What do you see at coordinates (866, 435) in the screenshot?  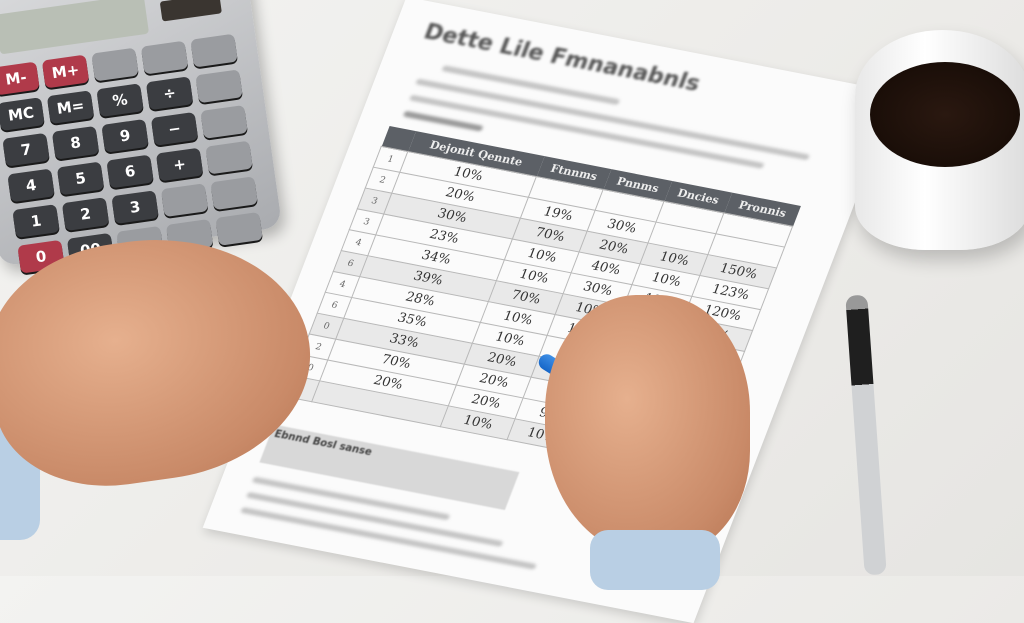 I see `silver-pen` at bounding box center [866, 435].